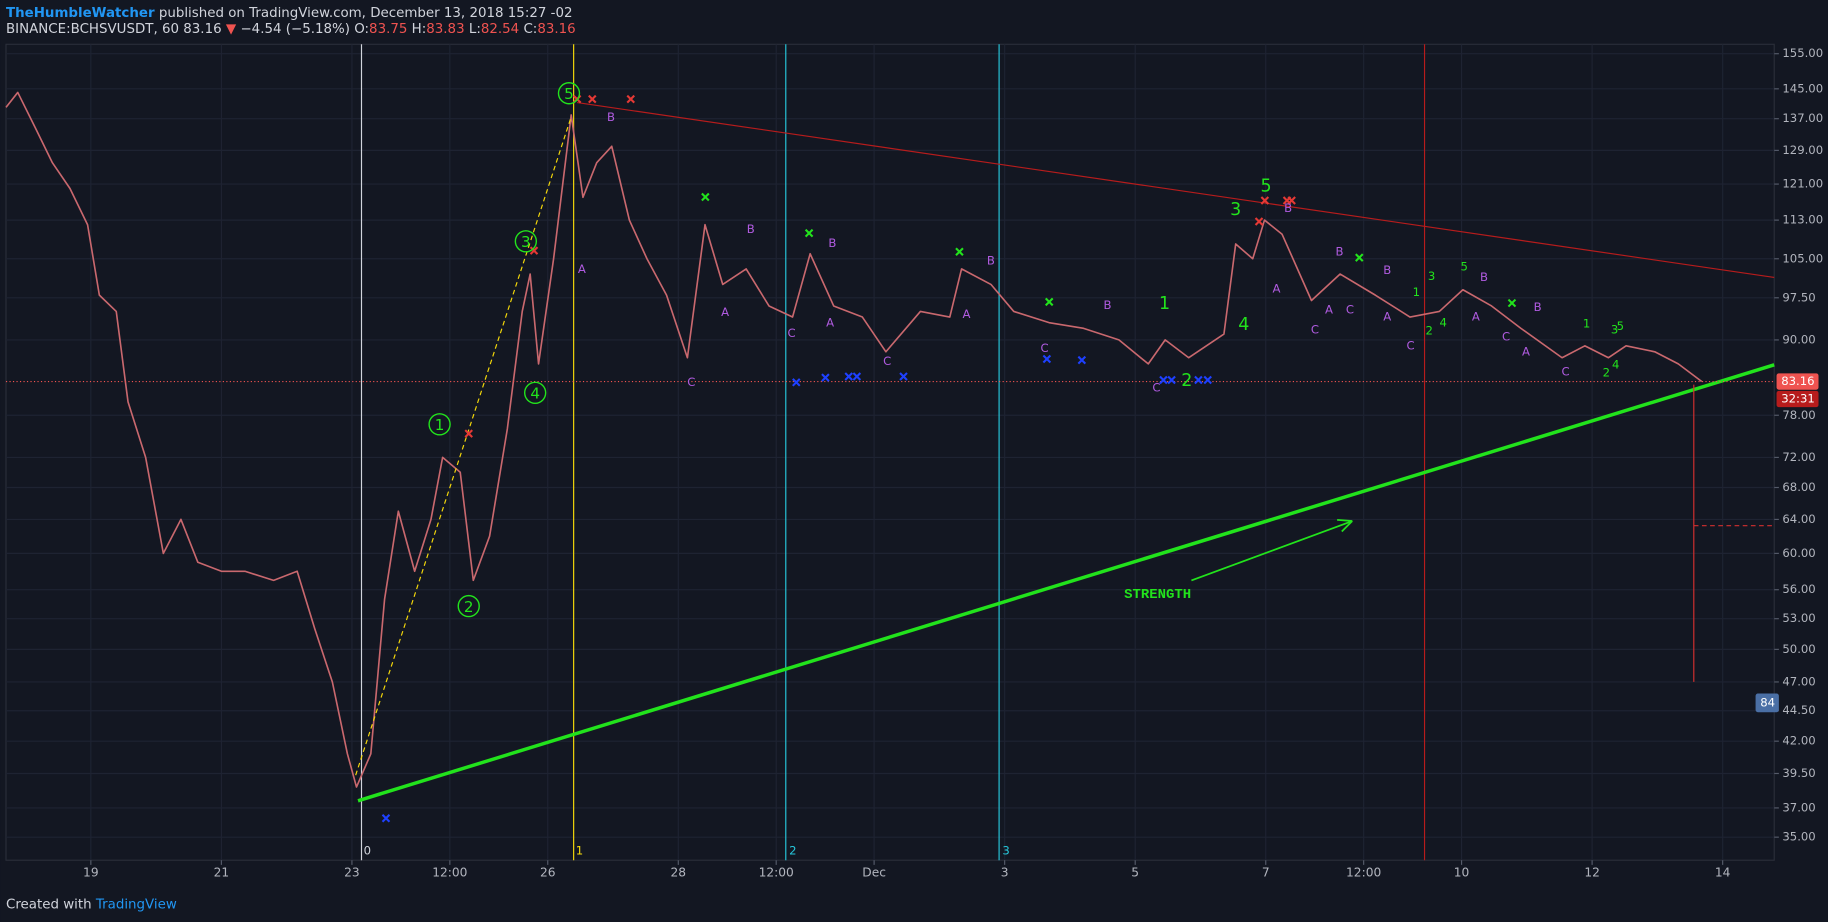  Describe the element at coordinates (1798, 339) in the screenshot. I see `y-tick-label: 90.00` at that location.